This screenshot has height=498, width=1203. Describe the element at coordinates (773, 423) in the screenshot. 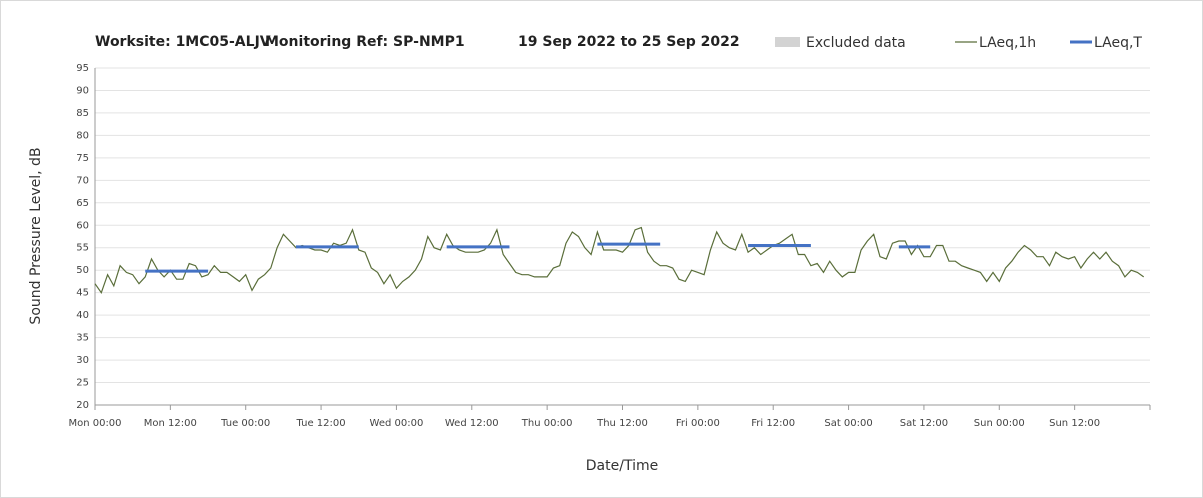

I see `x-tick-label: Fri 12:00` at that location.